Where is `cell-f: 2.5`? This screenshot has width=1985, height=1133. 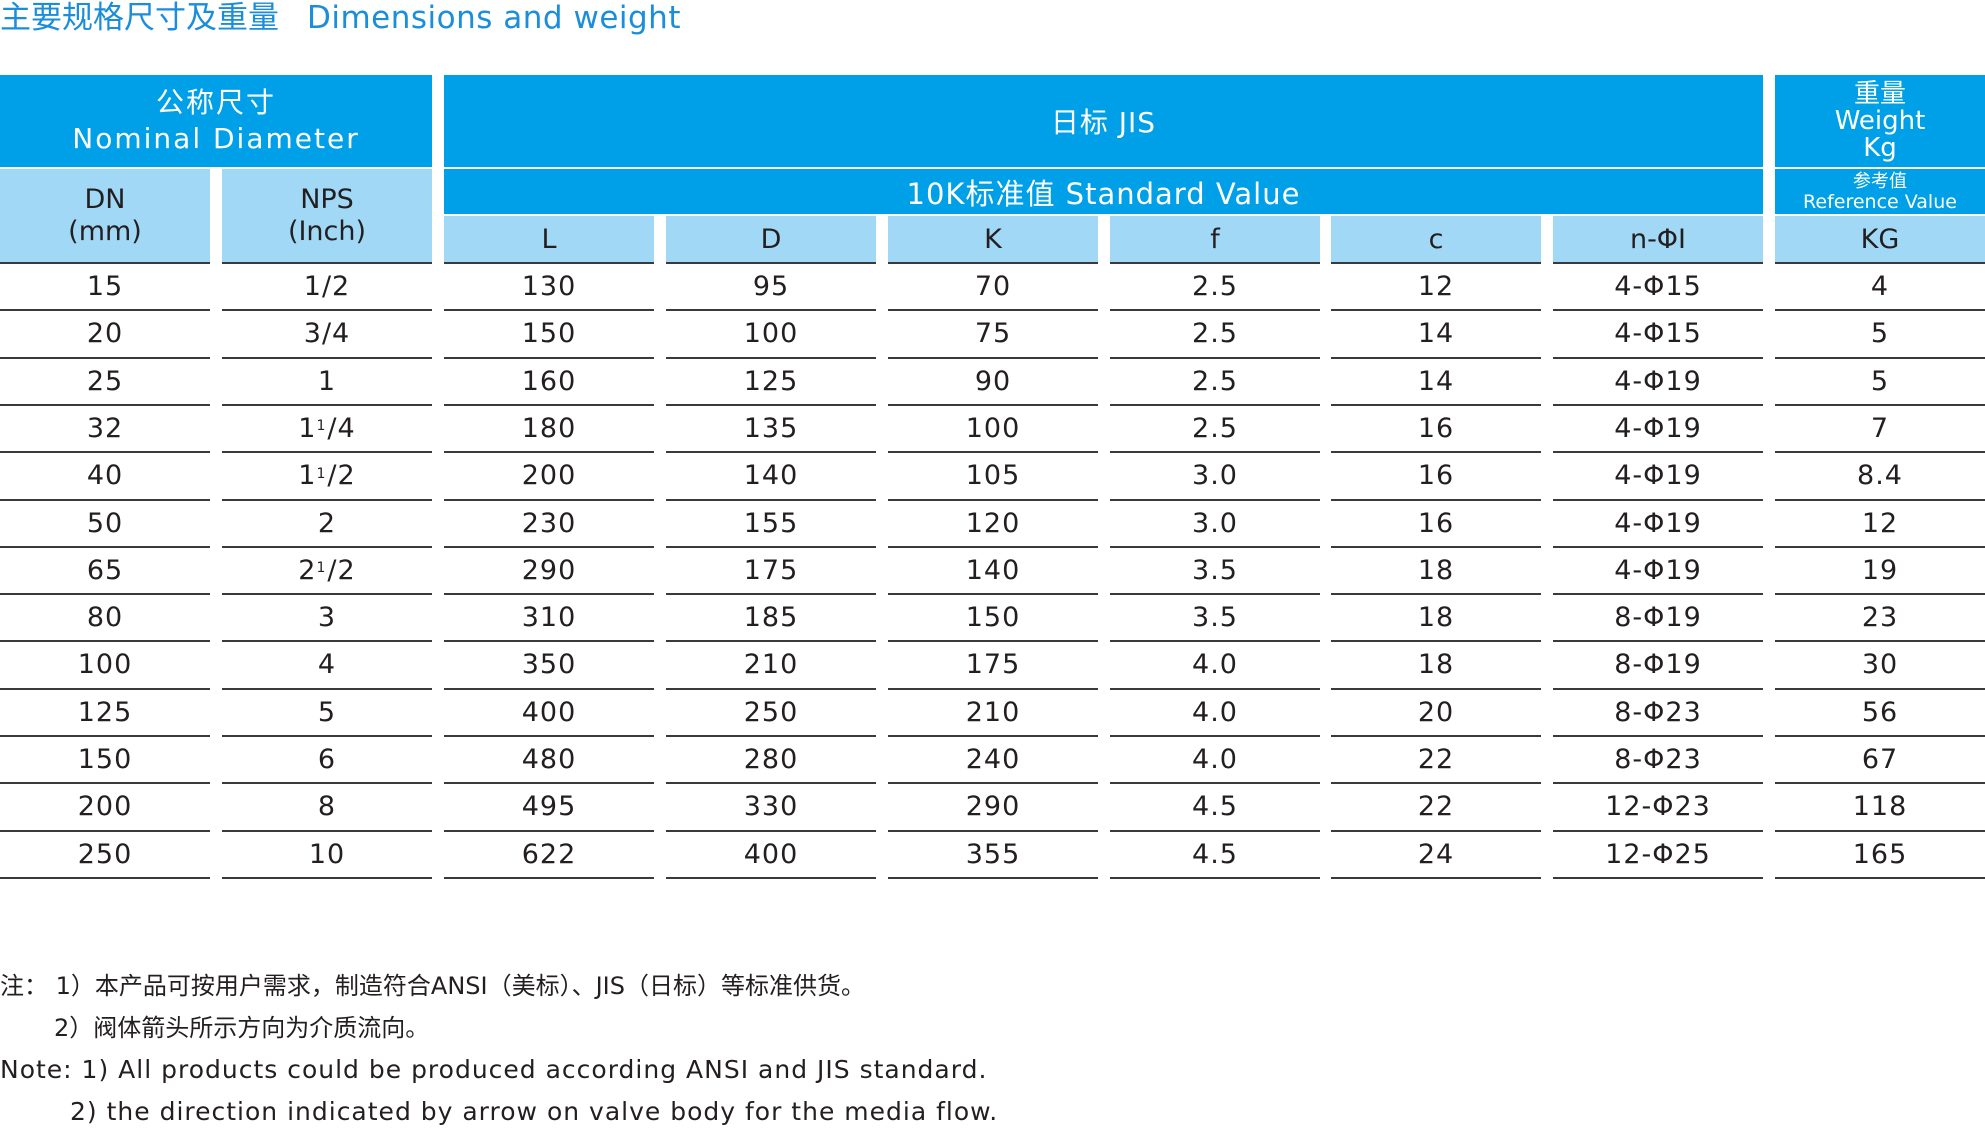 cell-f: 2.5 is located at coordinates (1215, 286).